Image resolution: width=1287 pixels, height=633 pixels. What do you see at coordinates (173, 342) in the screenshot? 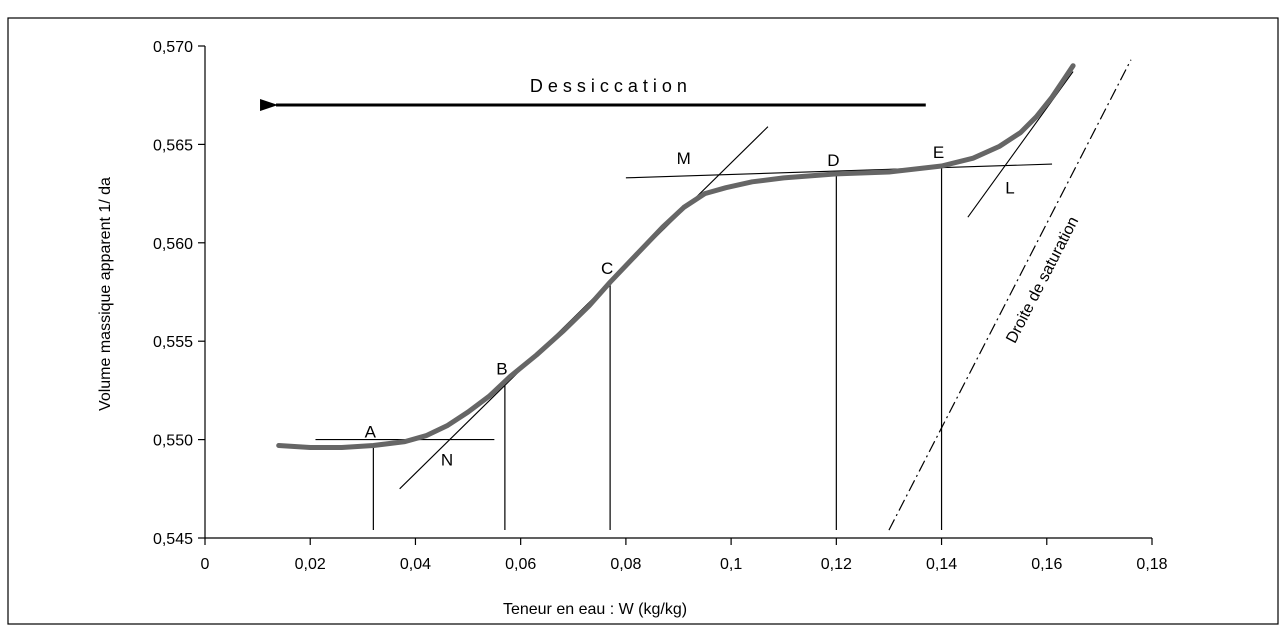
I see `y-tick-label: 0,555` at bounding box center [173, 342].